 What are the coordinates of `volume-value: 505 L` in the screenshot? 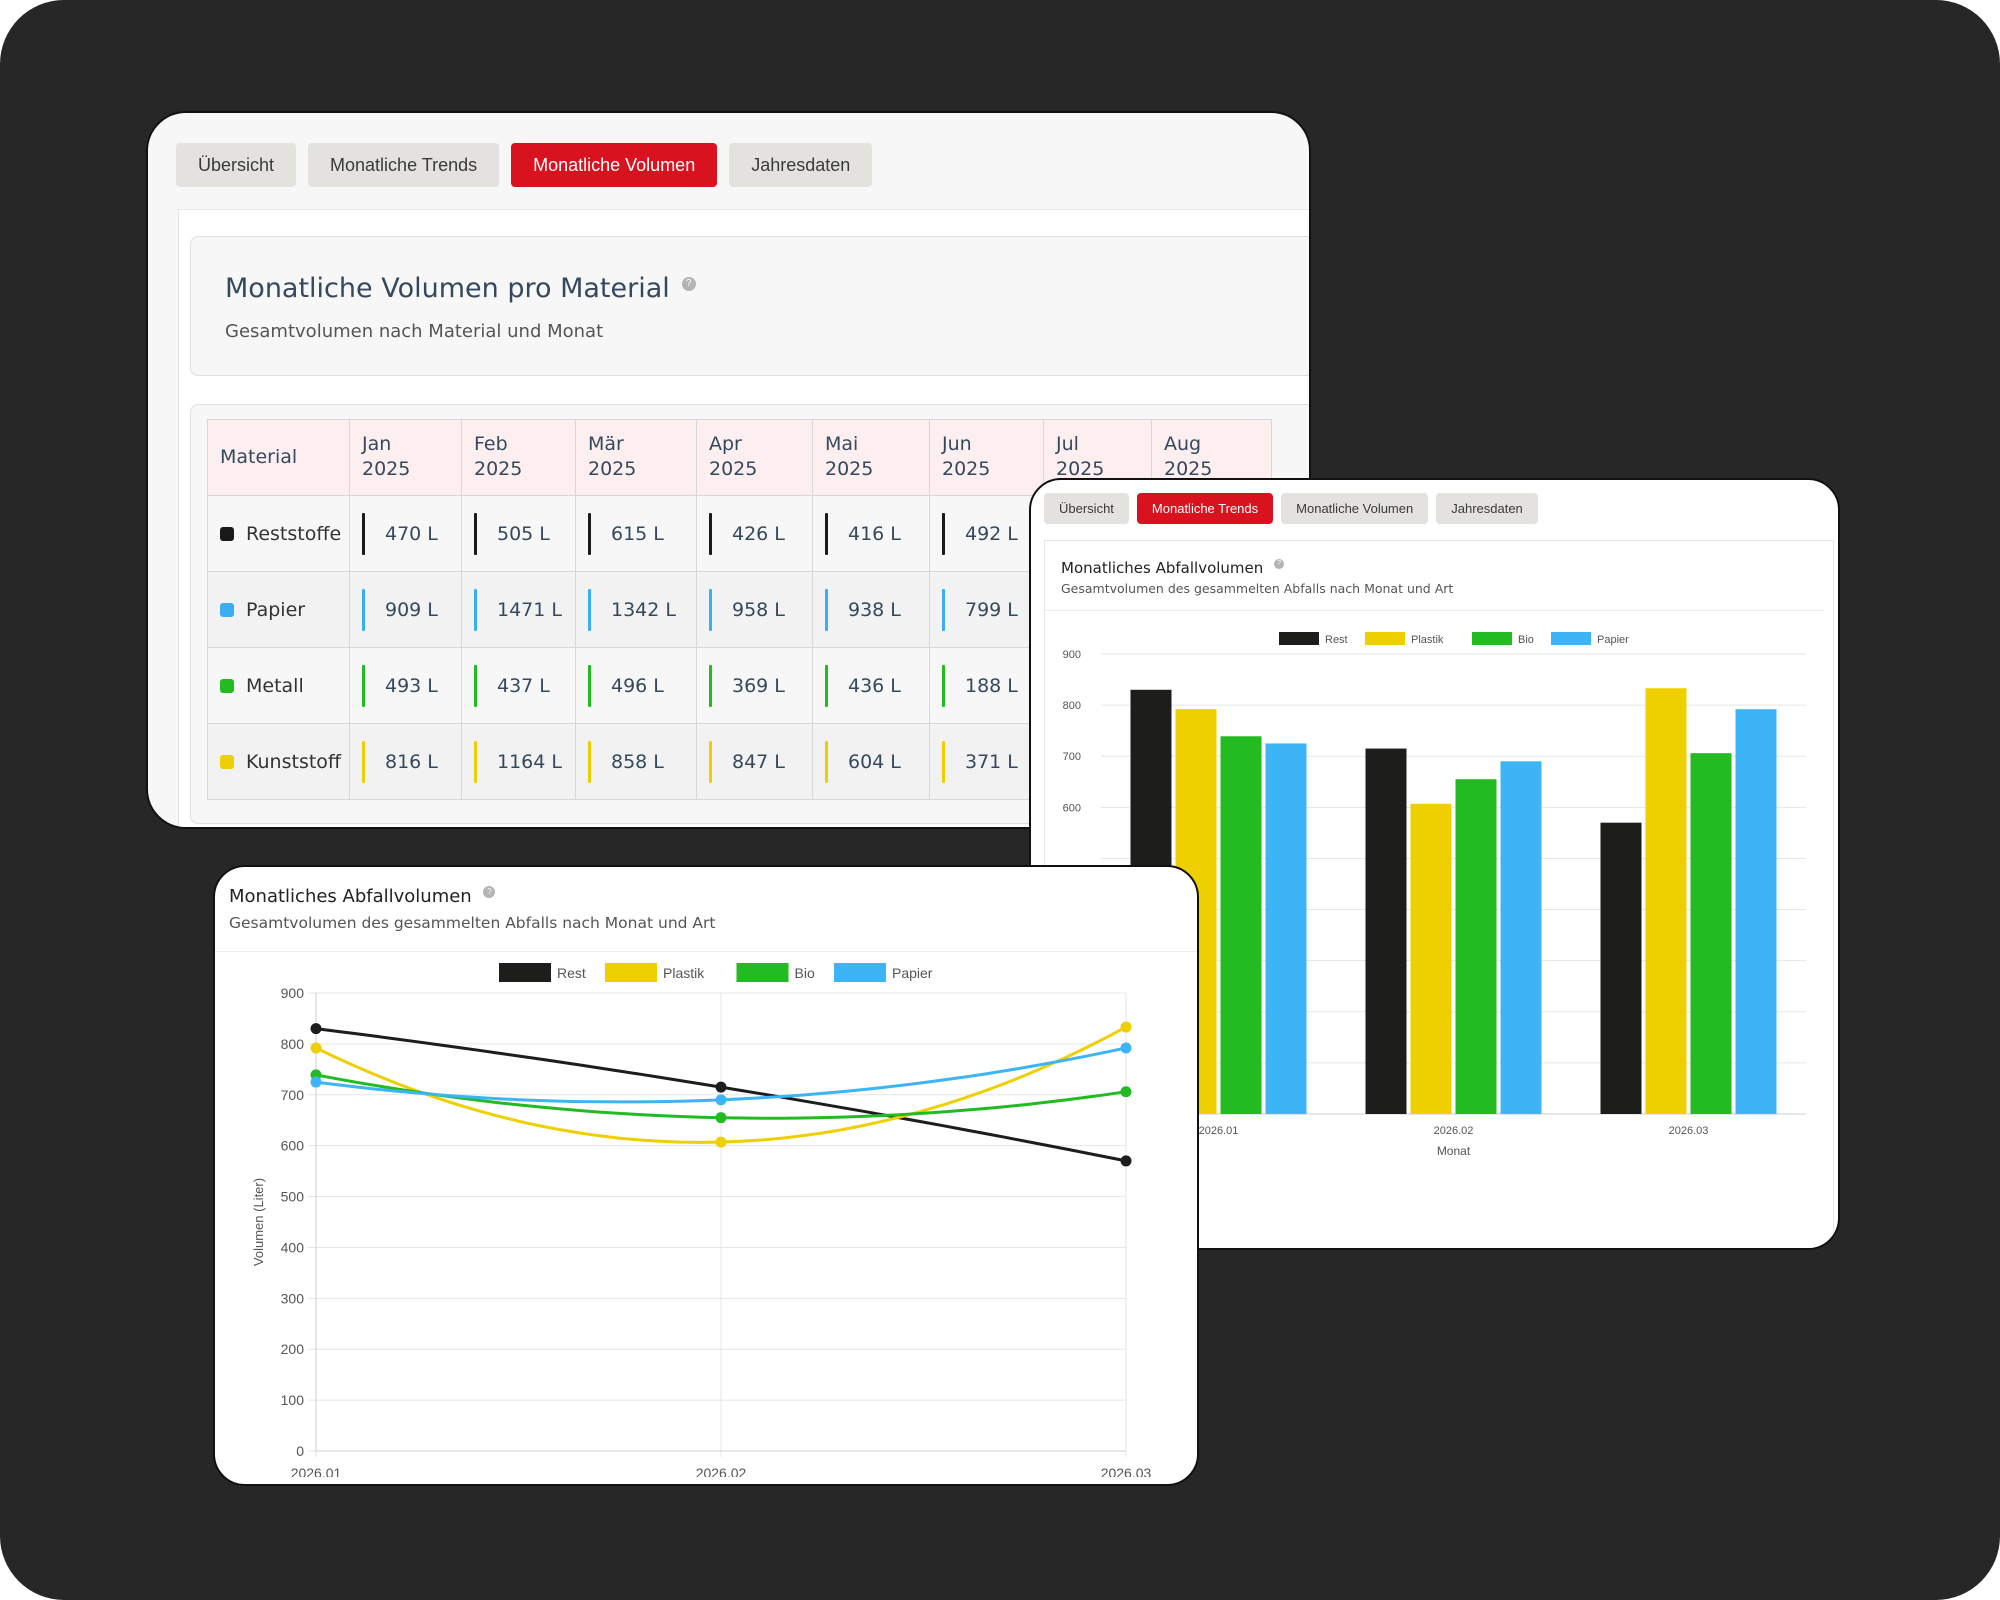 It's located at (523, 533).